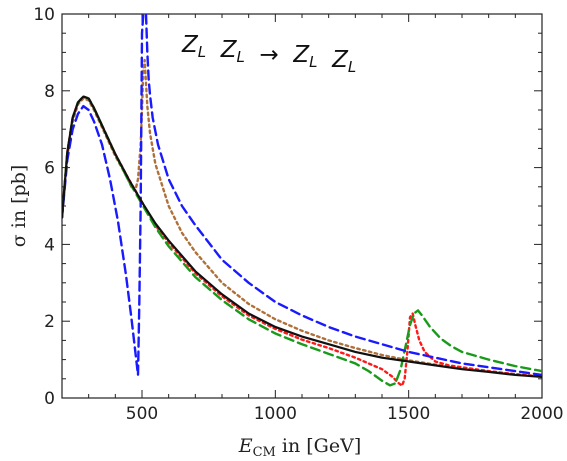 Image resolution: width=567 pixels, height=461 pixels. I want to click on y-tick-label: 10, so click(44, 15).